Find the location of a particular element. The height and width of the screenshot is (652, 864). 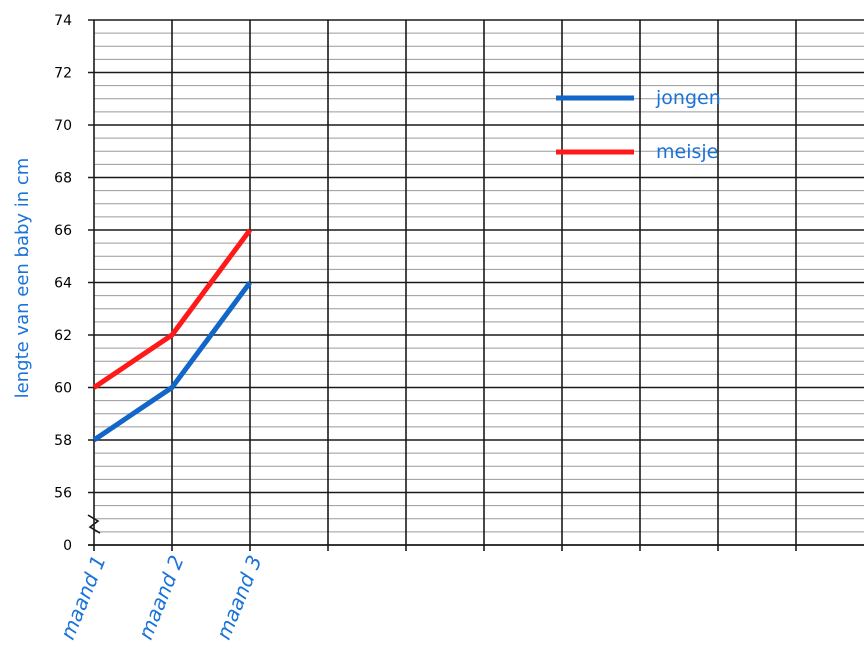

x-tick-label: maand 3 is located at coordinates (238, 597).